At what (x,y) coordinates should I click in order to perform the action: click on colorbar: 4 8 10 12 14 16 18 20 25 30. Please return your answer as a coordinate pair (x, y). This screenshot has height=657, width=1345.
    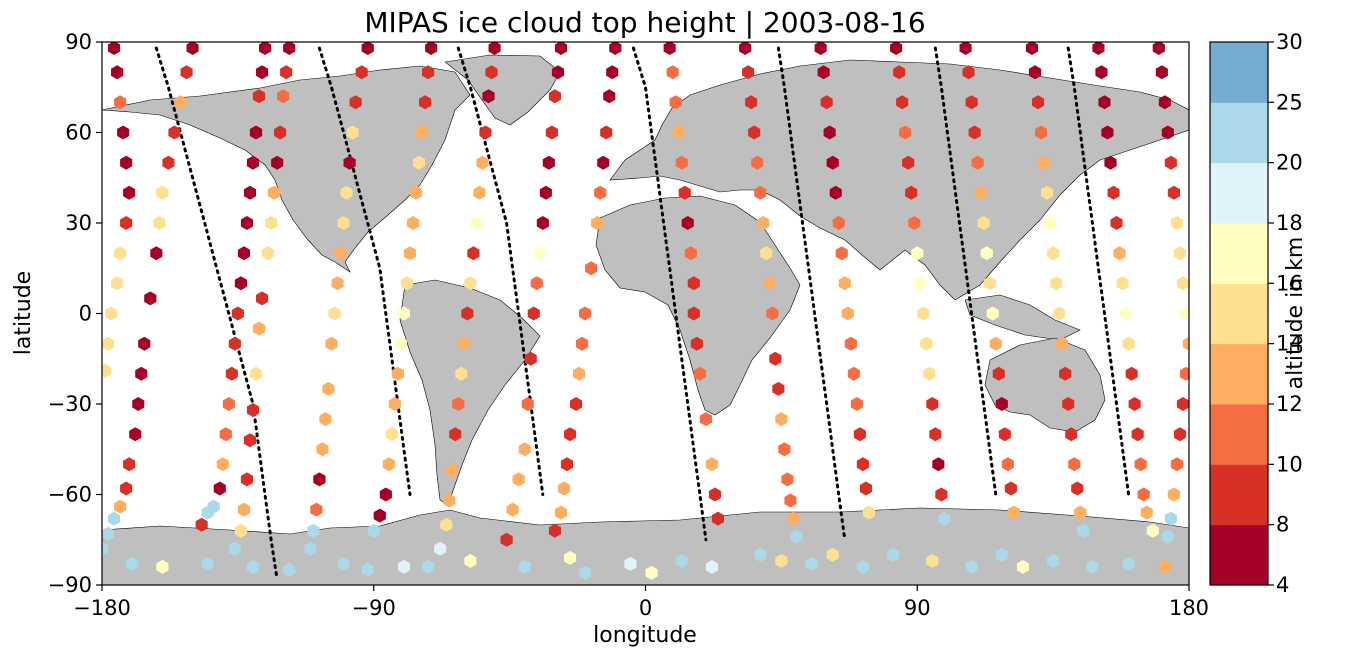
    Looking at the image, I should click on (1256, 313).